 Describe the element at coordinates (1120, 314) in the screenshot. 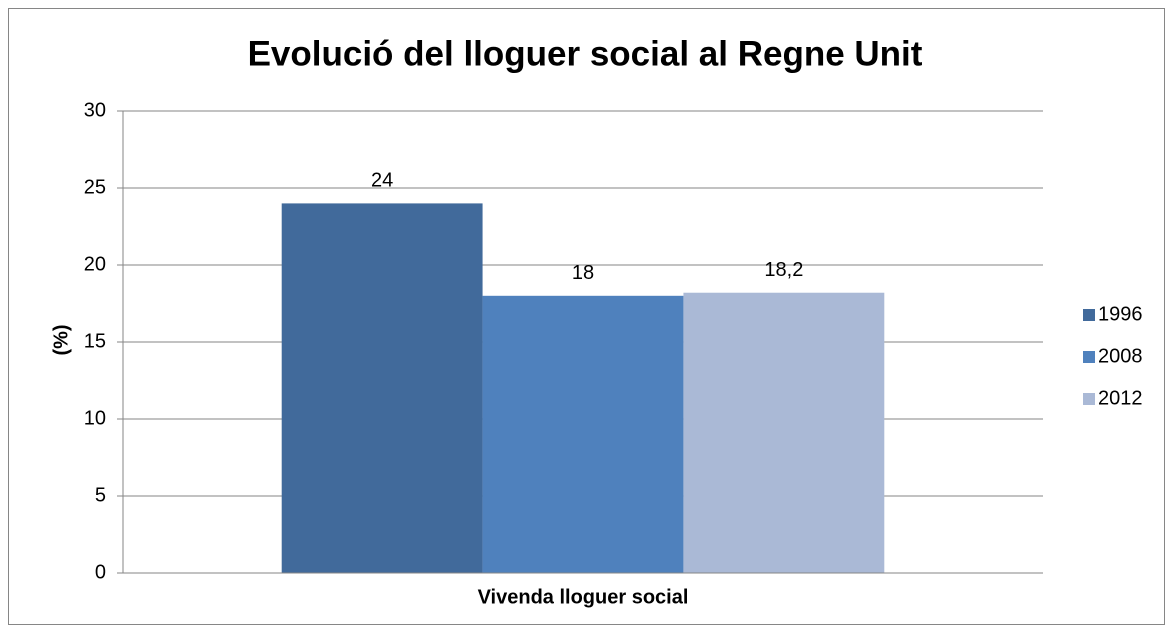

I see `legend-label: 1996` at that location.